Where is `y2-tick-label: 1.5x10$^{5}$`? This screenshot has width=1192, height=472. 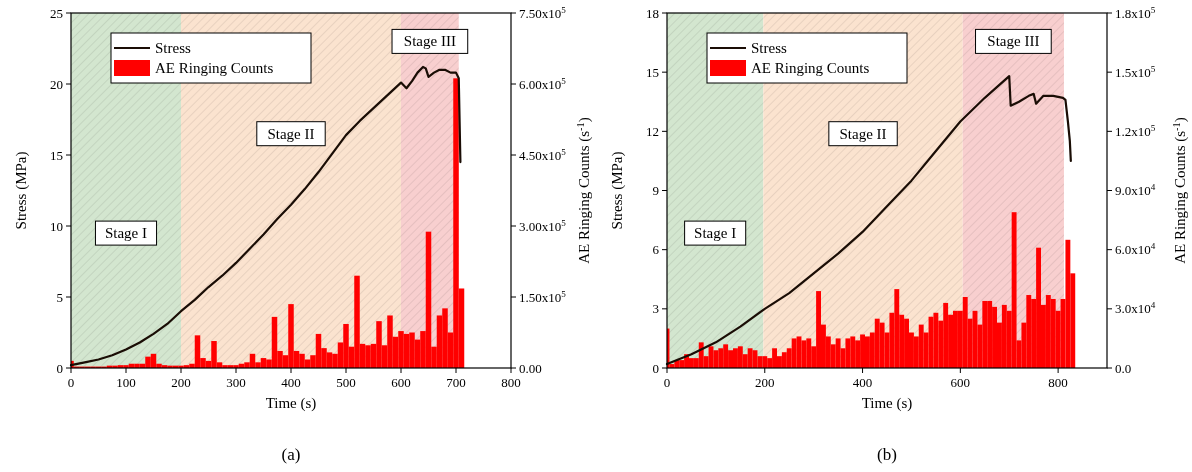
y2-tick-label: 1.5x10$^{5}$ is located at coordinates (1135, 71).